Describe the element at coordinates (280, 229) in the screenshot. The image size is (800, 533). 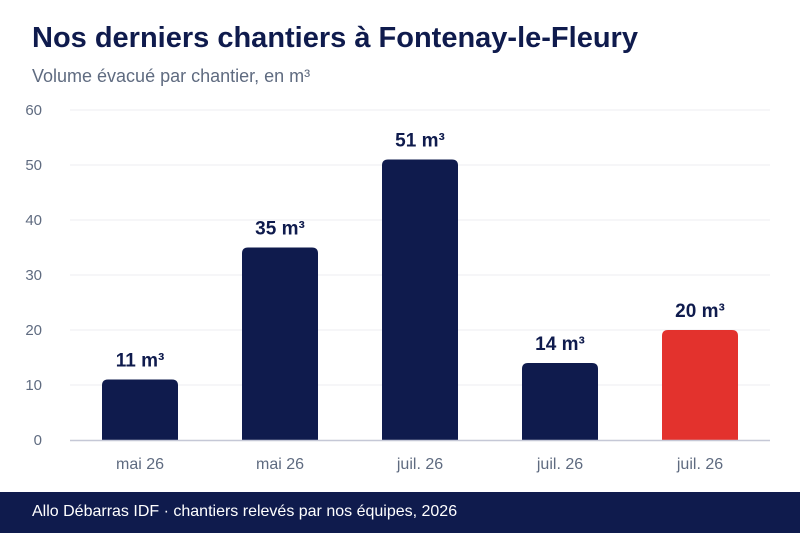
I see `bar-value-label: 35 m³` at that location.